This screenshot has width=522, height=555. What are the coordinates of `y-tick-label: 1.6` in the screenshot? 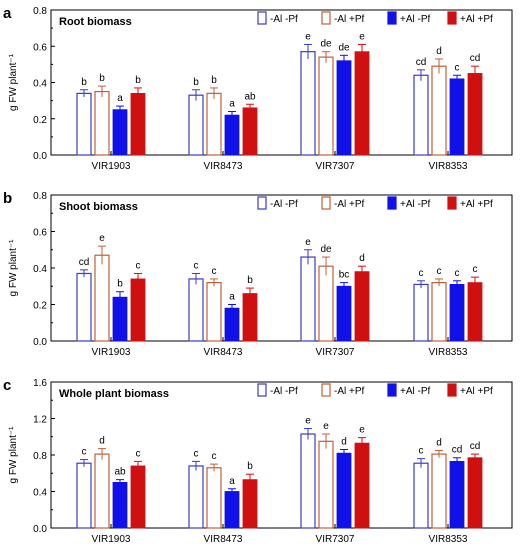 It's located at (40, 383).